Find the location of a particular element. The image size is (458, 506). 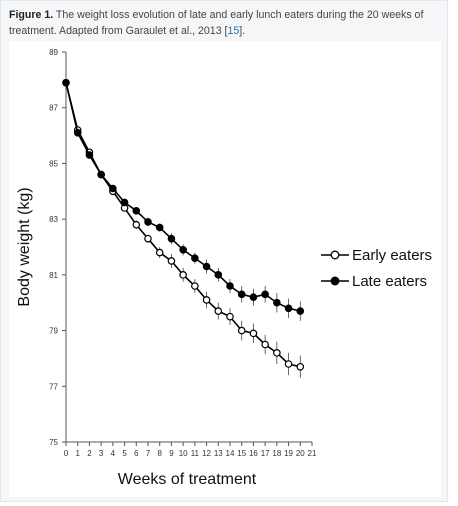

x-tick-label: 17 is located at coordinates (265, 453).